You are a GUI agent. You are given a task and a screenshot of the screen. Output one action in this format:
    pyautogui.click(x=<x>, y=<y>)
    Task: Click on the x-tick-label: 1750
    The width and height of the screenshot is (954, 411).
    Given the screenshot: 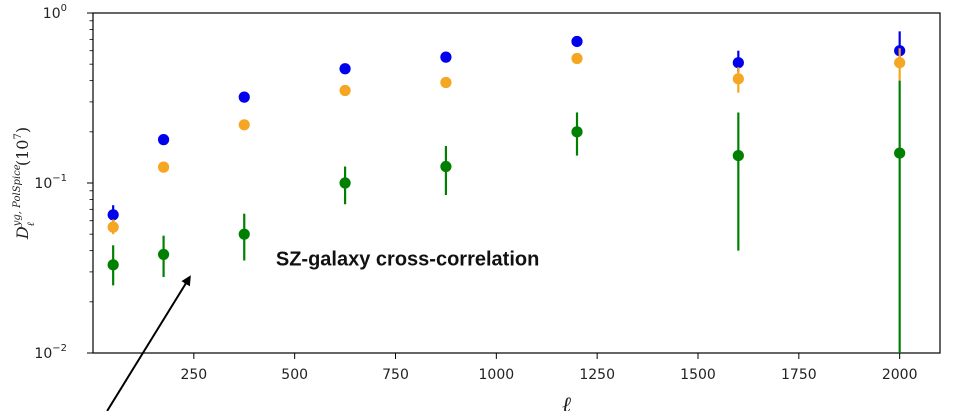 What is the action you would take?
    pyautogui.click(x=799, y=375)
    